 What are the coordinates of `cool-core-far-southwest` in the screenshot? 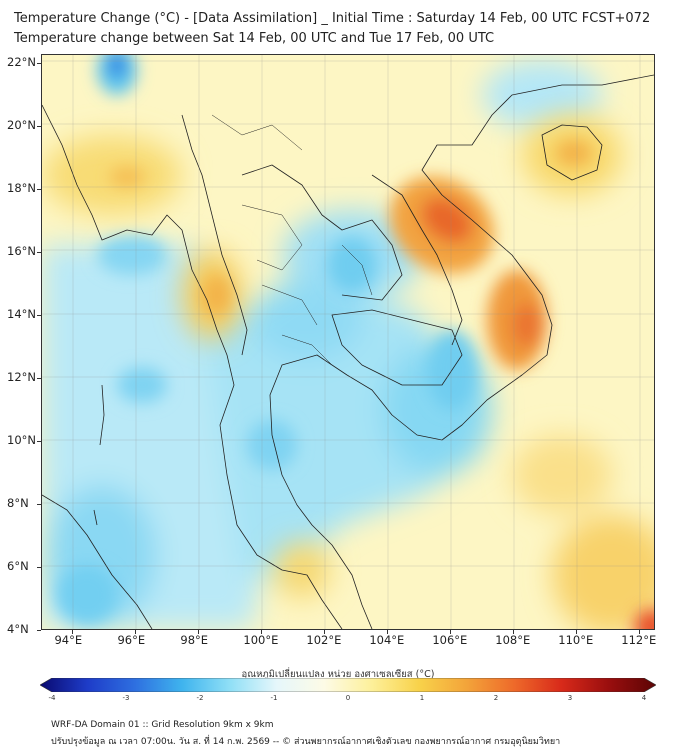 It's located at (87, 595).